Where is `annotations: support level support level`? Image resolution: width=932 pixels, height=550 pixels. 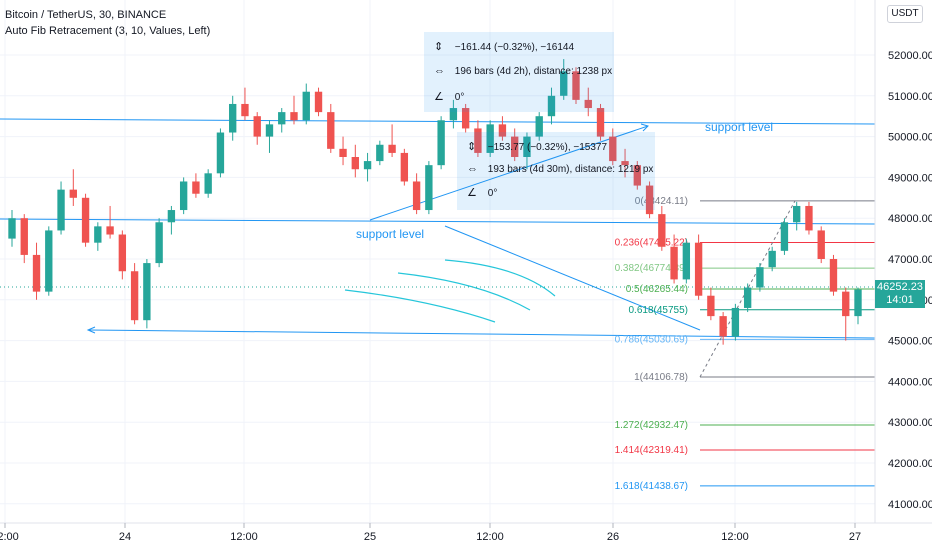 annotations: support level support level is located at coordinates (564, 180).